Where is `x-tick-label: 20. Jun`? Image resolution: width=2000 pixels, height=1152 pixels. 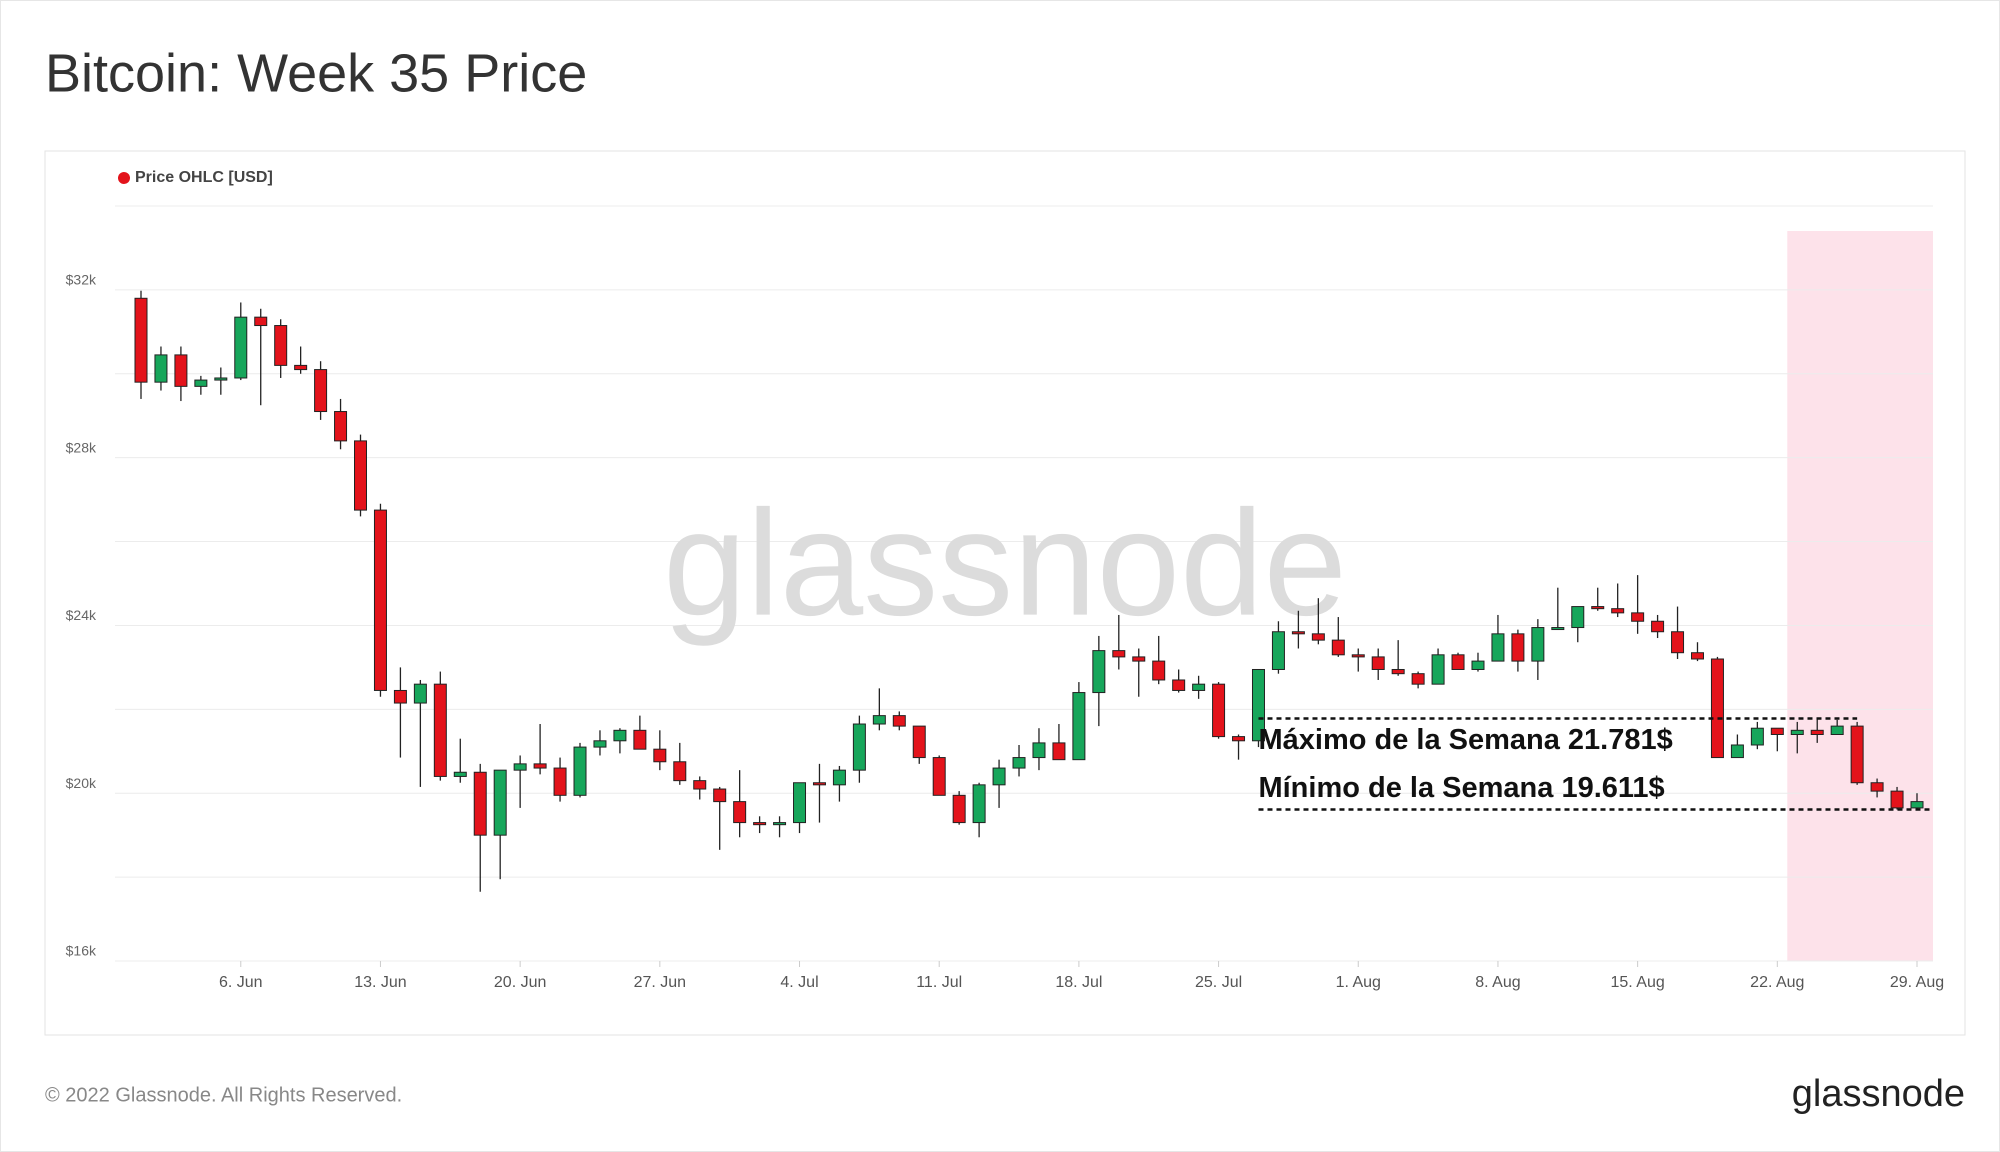
x-tick-label: 20. Jun is located at coordinates (520, 982).